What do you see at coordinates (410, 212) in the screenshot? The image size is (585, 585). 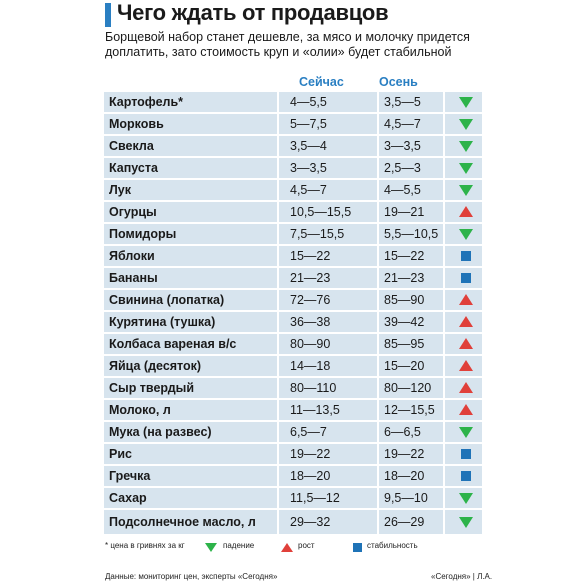 I see `price-autumn: 19—21` at bounding box center [410, 212].